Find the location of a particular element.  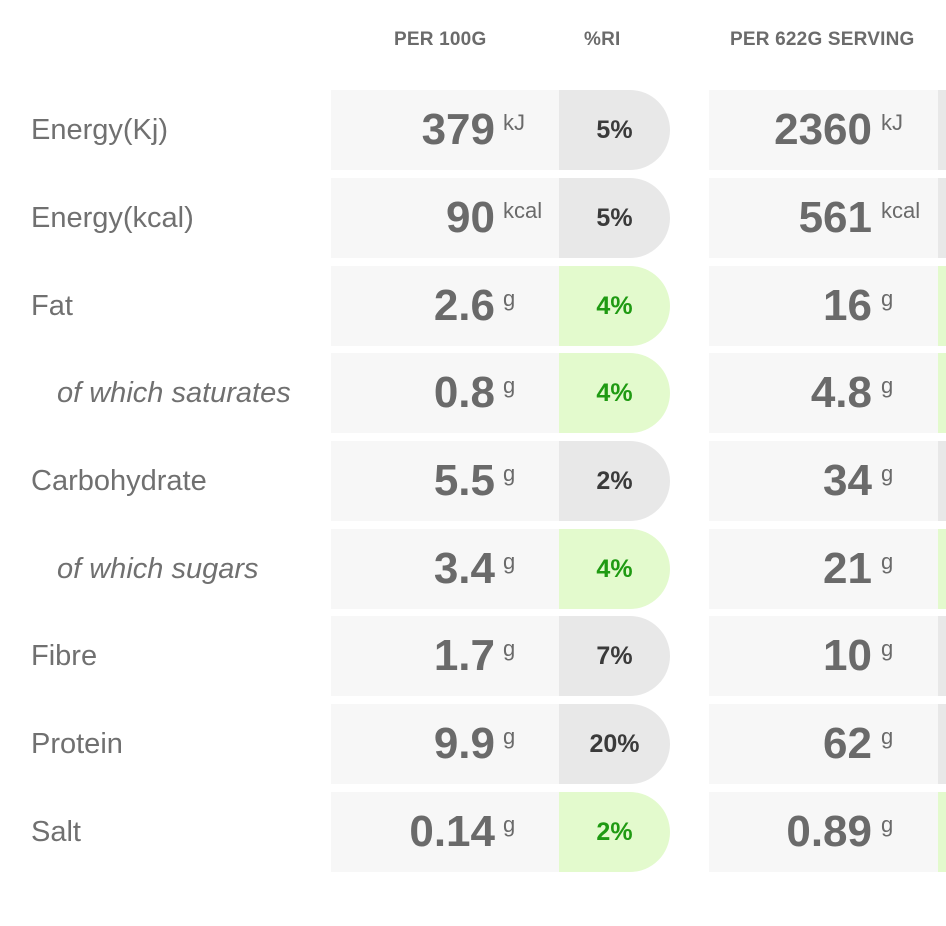

per-serving-cell: 21 g is located at coordinates (823, 569).